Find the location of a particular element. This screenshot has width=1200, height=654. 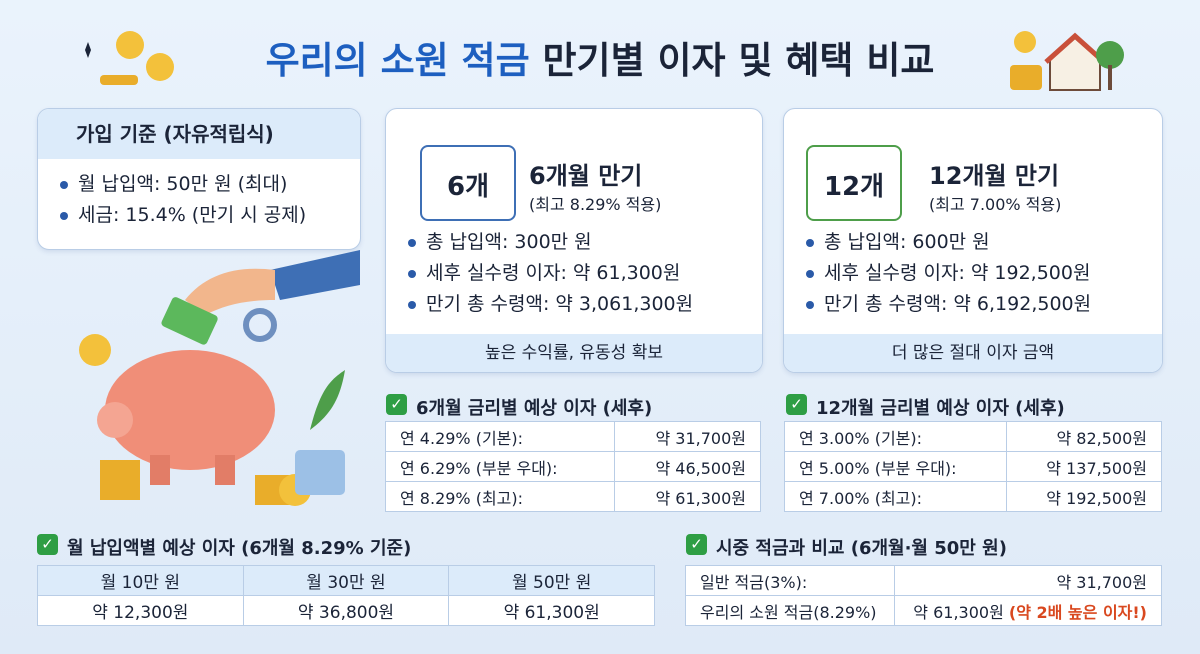

plan-footer: 높은 수익률, 유동성 확보 is located at coordinates (574, 353).